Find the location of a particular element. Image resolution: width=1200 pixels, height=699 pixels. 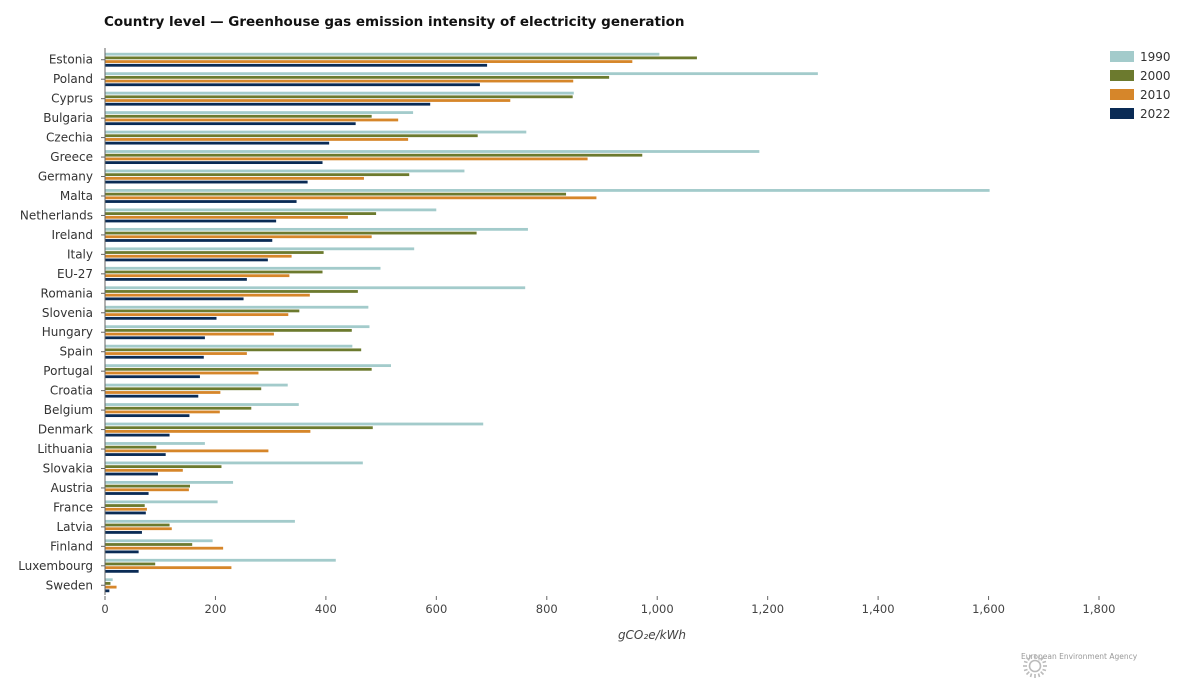

bar-2010: Slovenia 2010: 331 is located at coordinates (197, 315).